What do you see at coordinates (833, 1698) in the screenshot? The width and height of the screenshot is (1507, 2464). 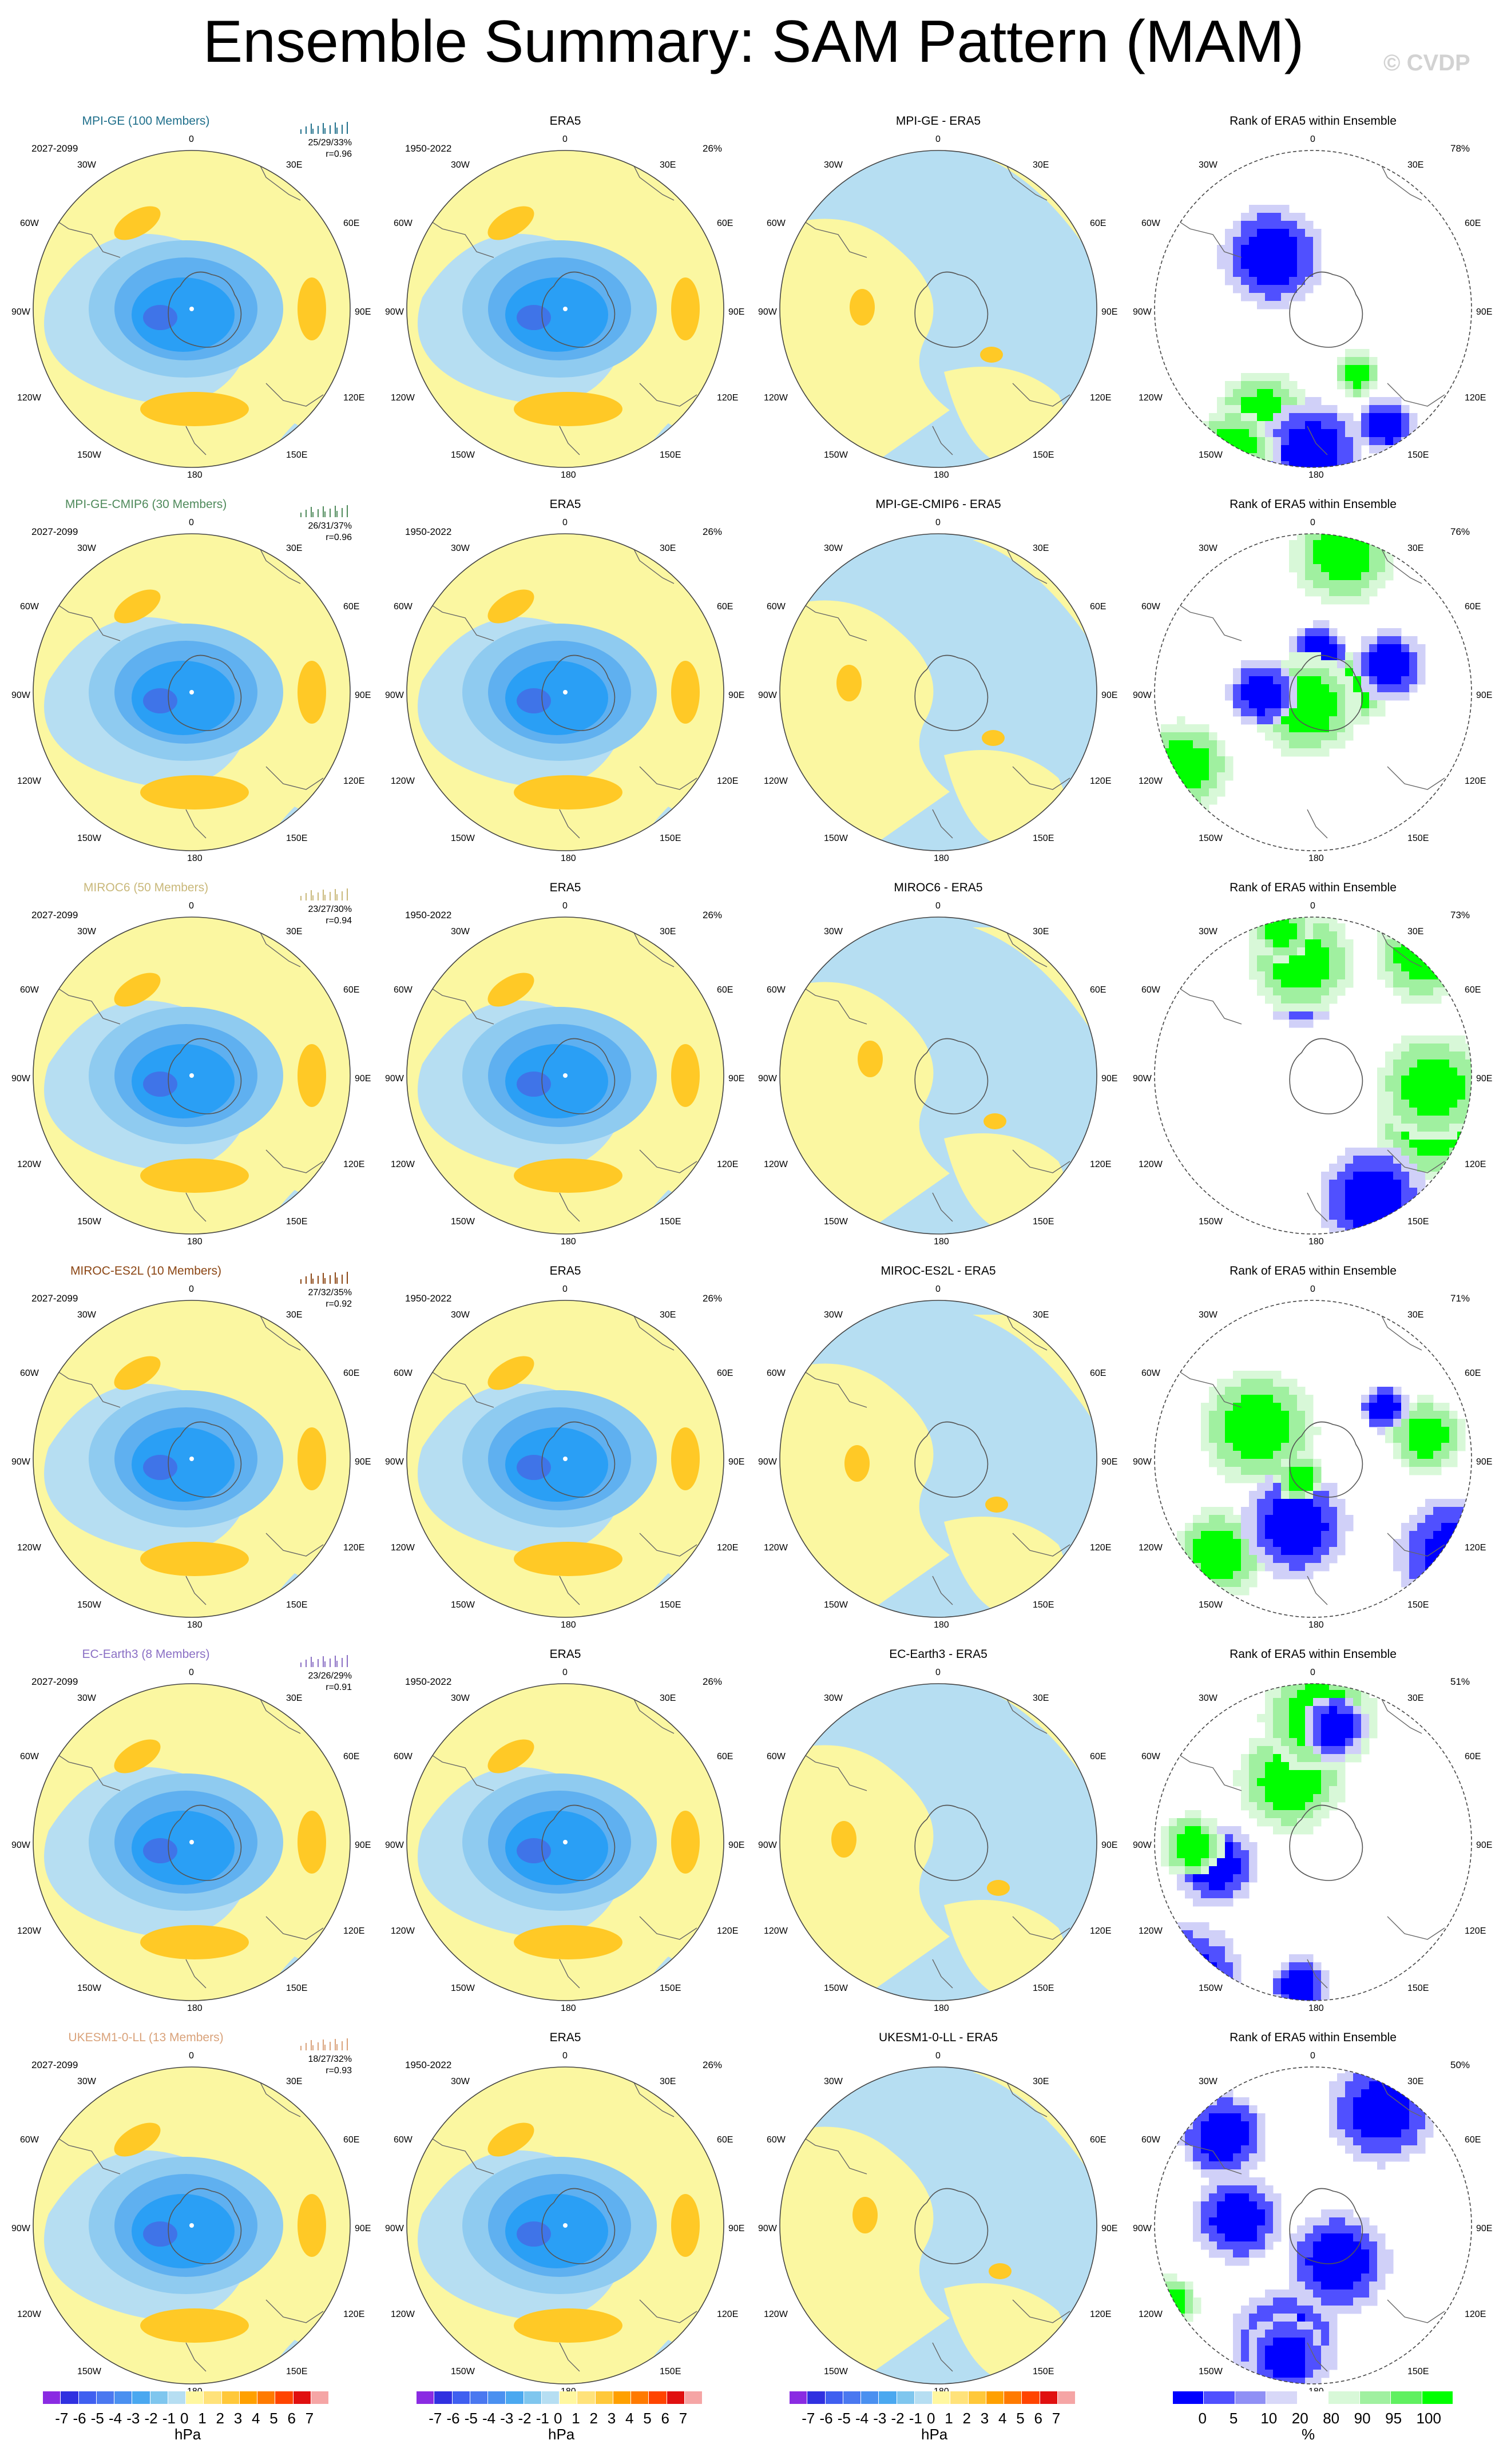 I see `longitude-label: 30W` at bounding box center [833, 1698].